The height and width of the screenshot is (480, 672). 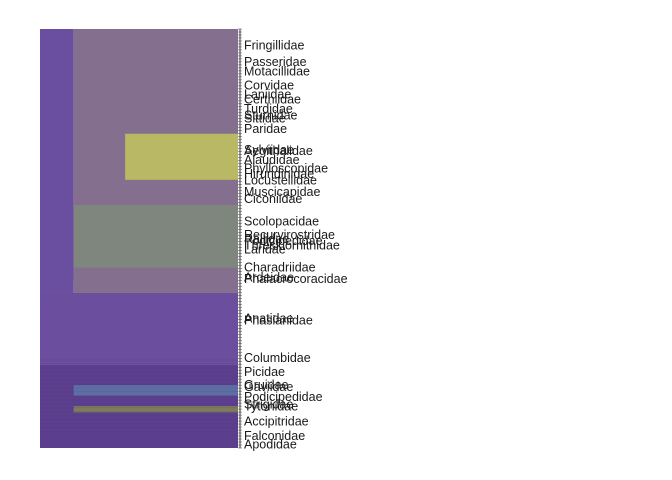 I want to click on row-label: Picidae, so click(x=264, y=372).